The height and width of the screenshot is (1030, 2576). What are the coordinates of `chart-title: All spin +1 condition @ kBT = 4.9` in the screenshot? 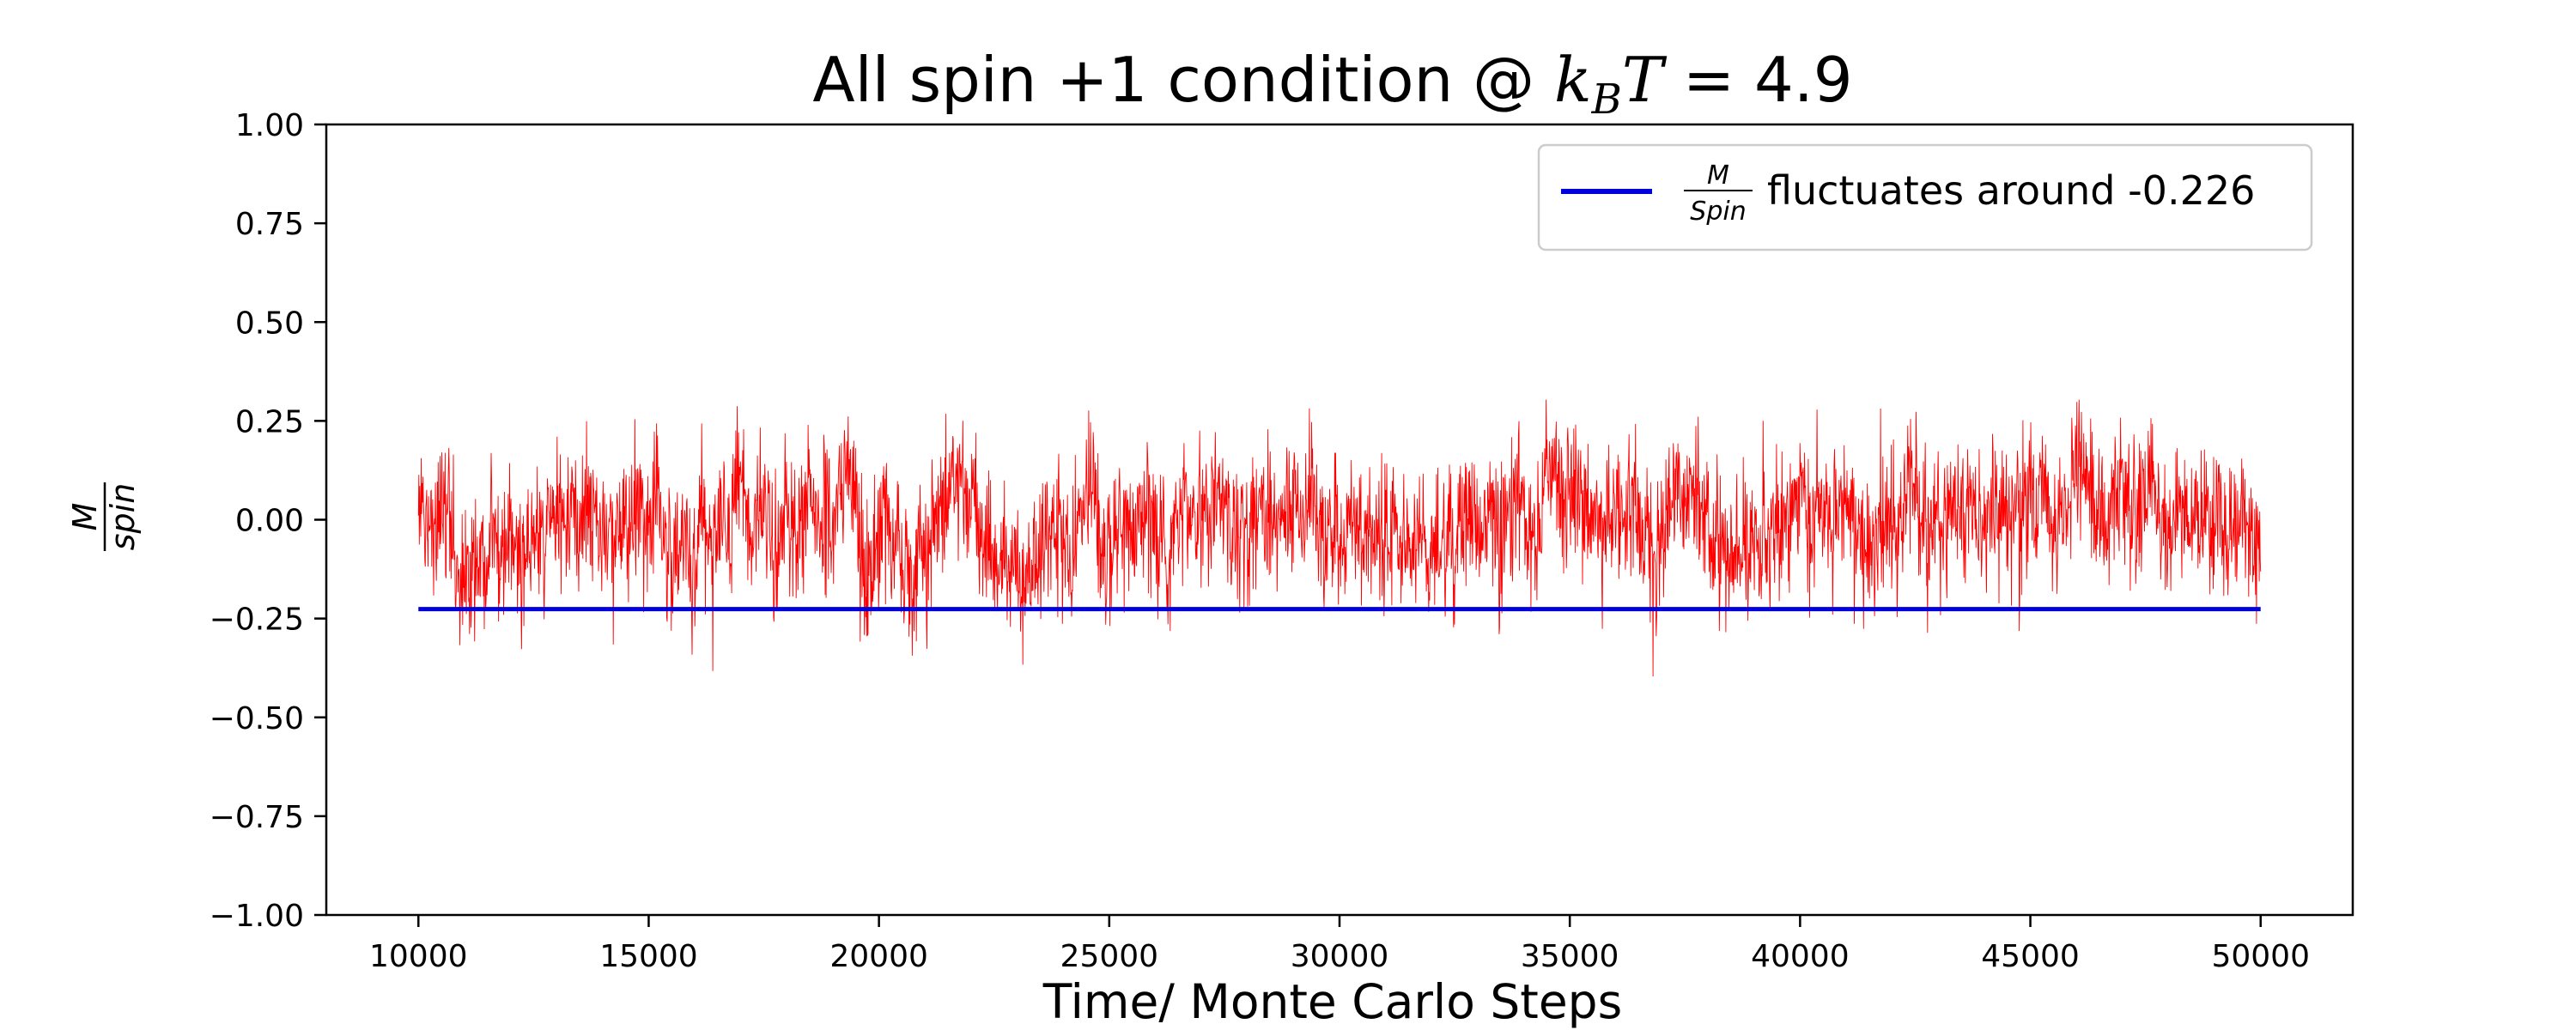 It's located at (1332, 84).